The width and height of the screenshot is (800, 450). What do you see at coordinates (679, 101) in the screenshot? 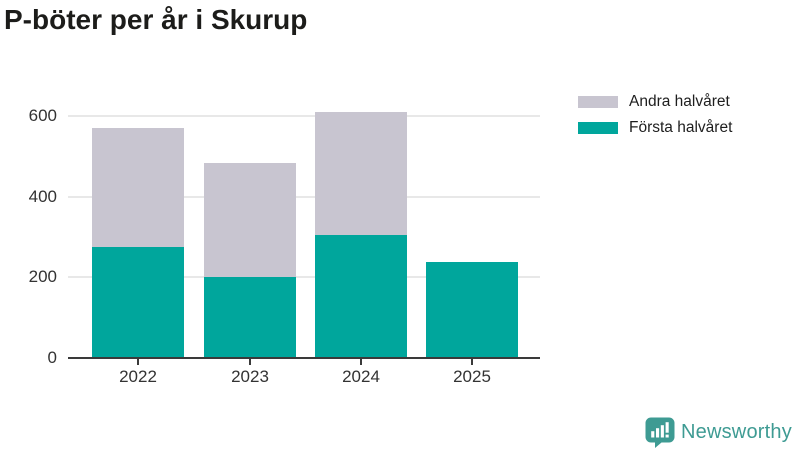
I see `legend-label-andra: Andra halvåret` at bounding box center [679, 101].